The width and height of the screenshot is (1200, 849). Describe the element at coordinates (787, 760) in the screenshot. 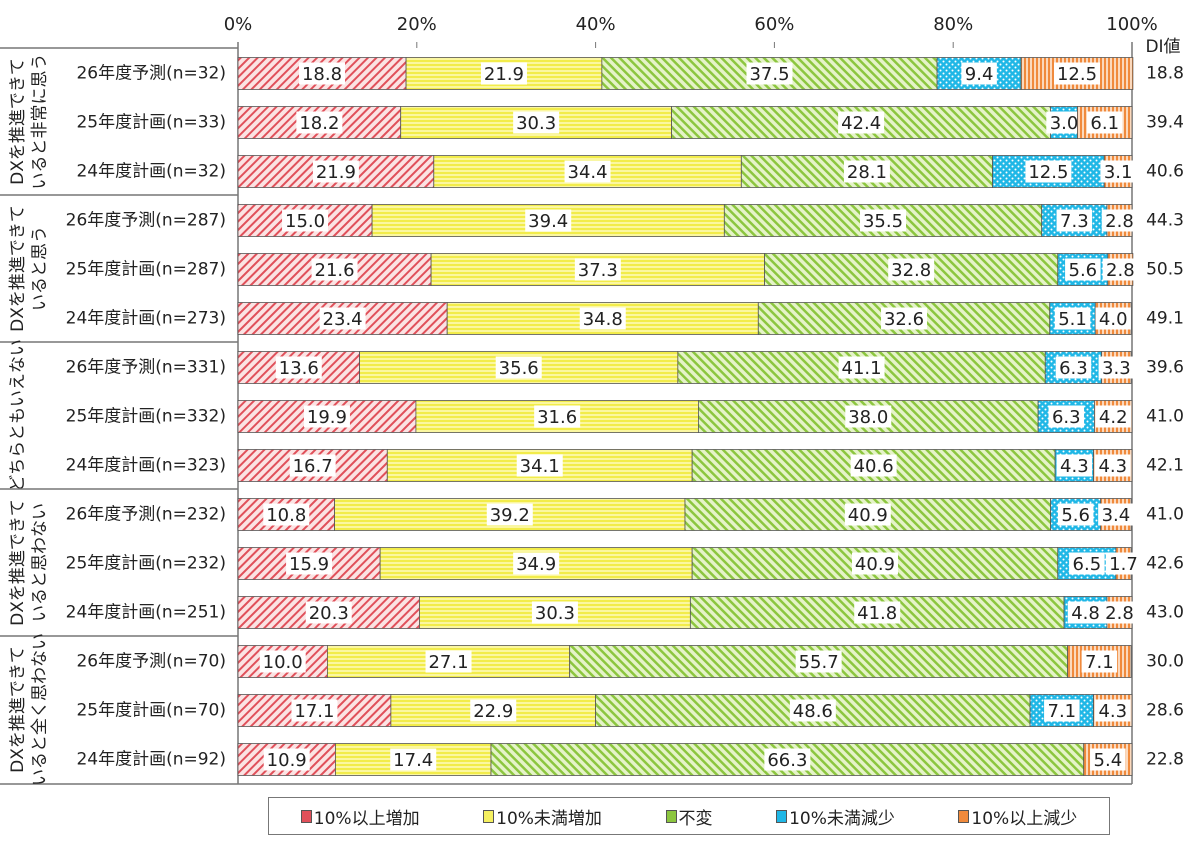

I see `data-label: 66.3` at that location.